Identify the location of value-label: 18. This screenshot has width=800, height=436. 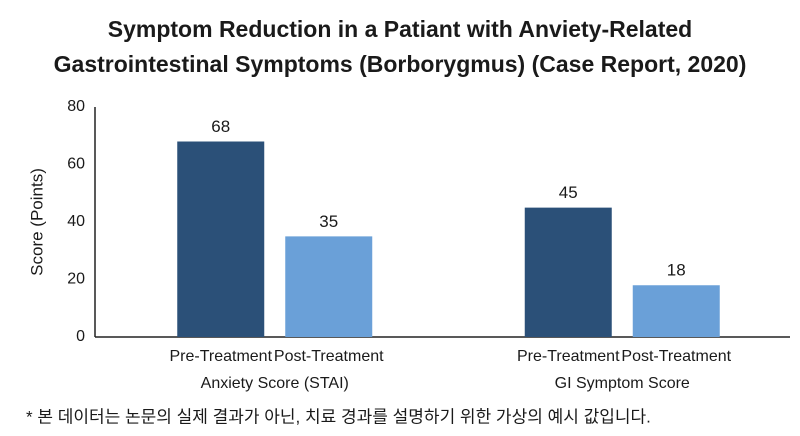
(676, 270).